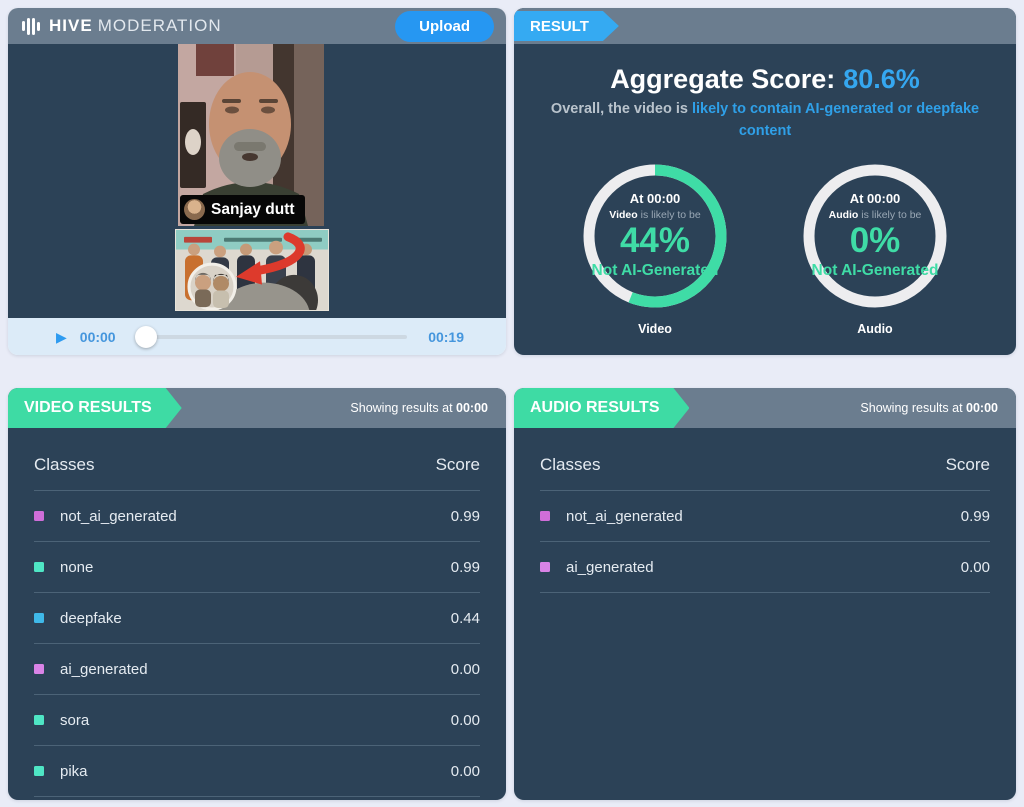 The image size is (1024, 807). I want to click on brand-text: HIVE MODERATION, so click(135, 26).